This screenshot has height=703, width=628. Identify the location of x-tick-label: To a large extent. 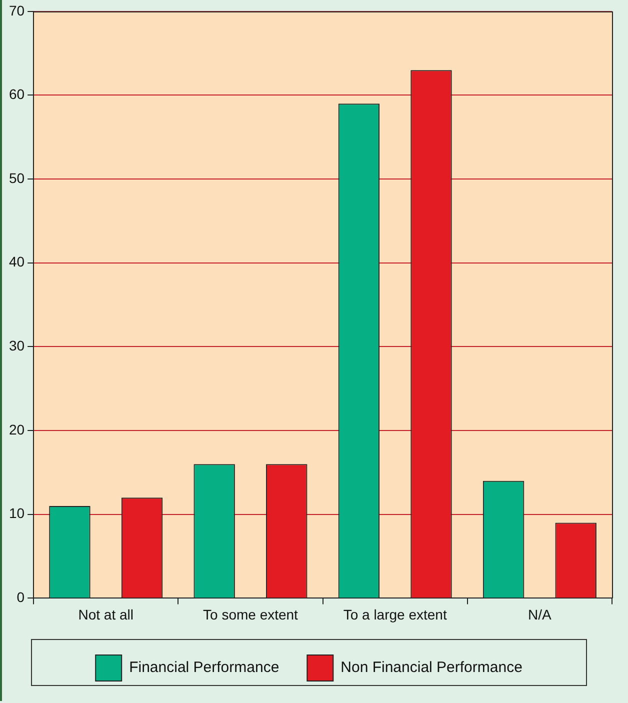
(395, 614).